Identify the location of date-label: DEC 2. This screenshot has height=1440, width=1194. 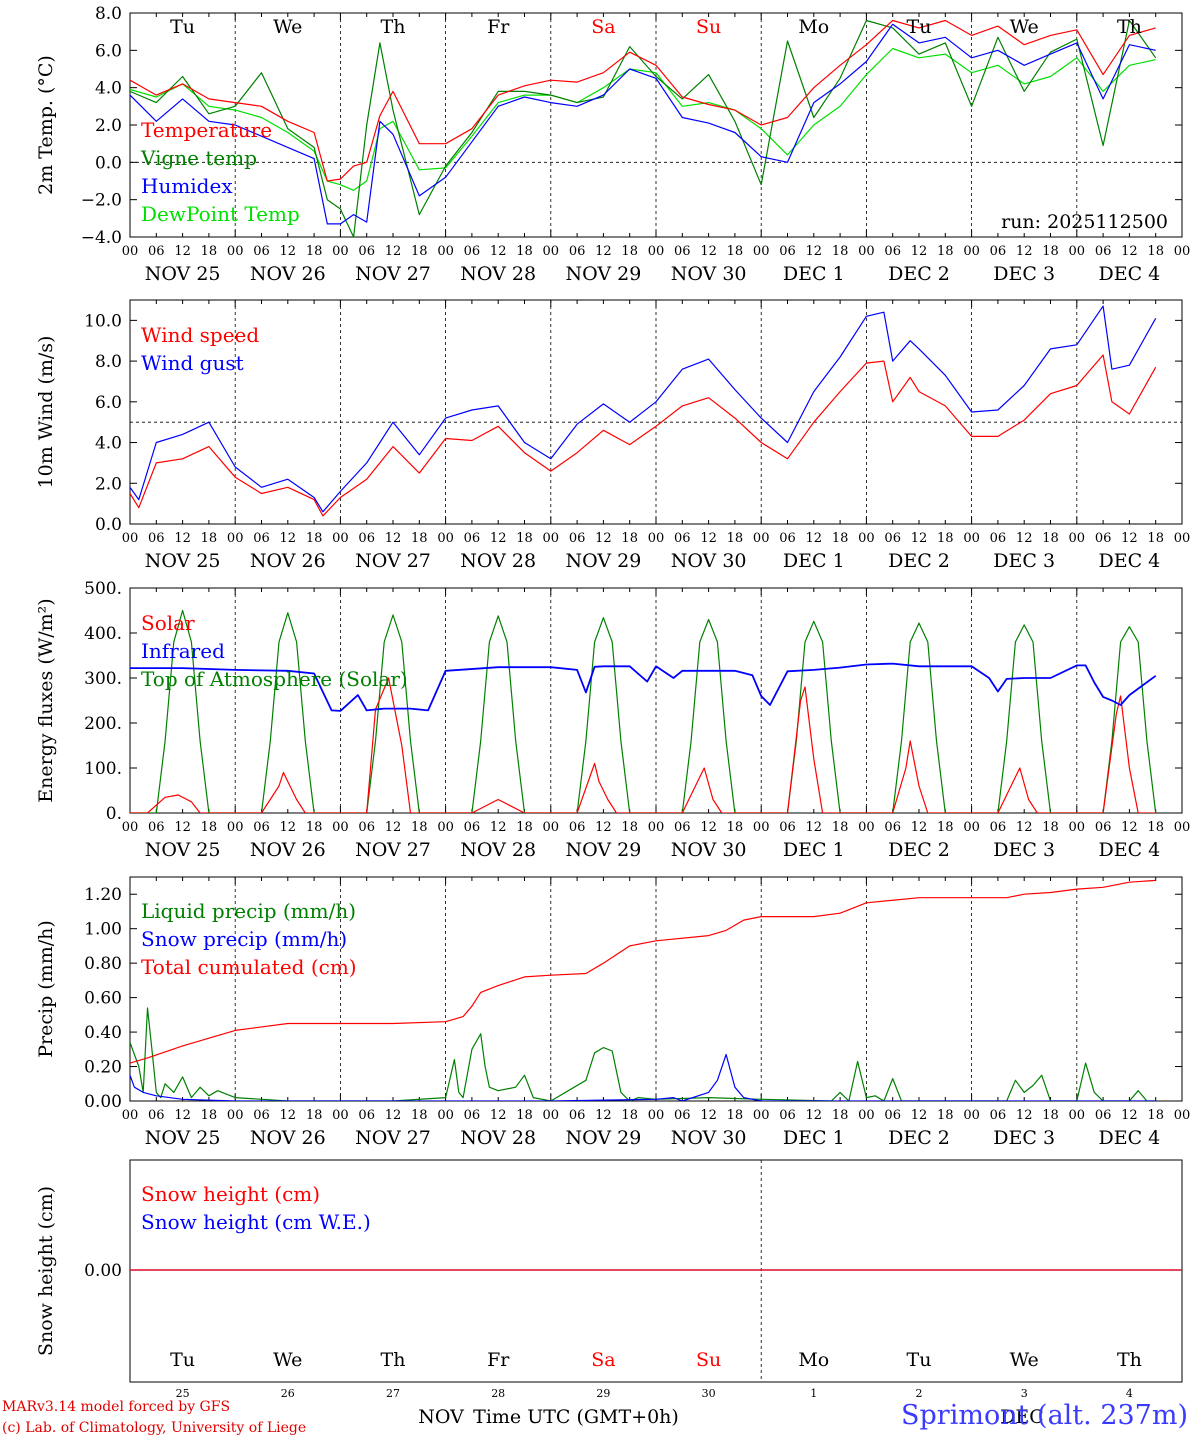
(919, 1138).